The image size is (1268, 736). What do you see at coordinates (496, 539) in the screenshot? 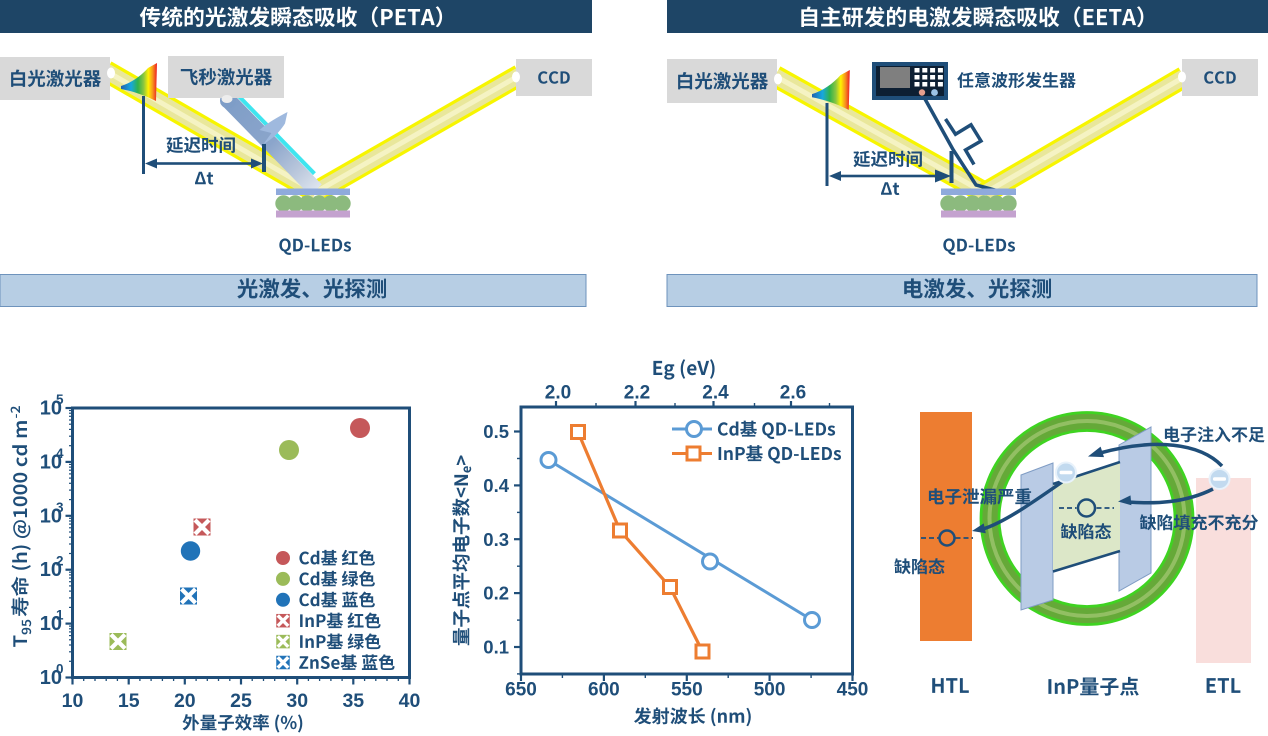
I see `svg-text: 0.3` at bounding box center [496, 539].